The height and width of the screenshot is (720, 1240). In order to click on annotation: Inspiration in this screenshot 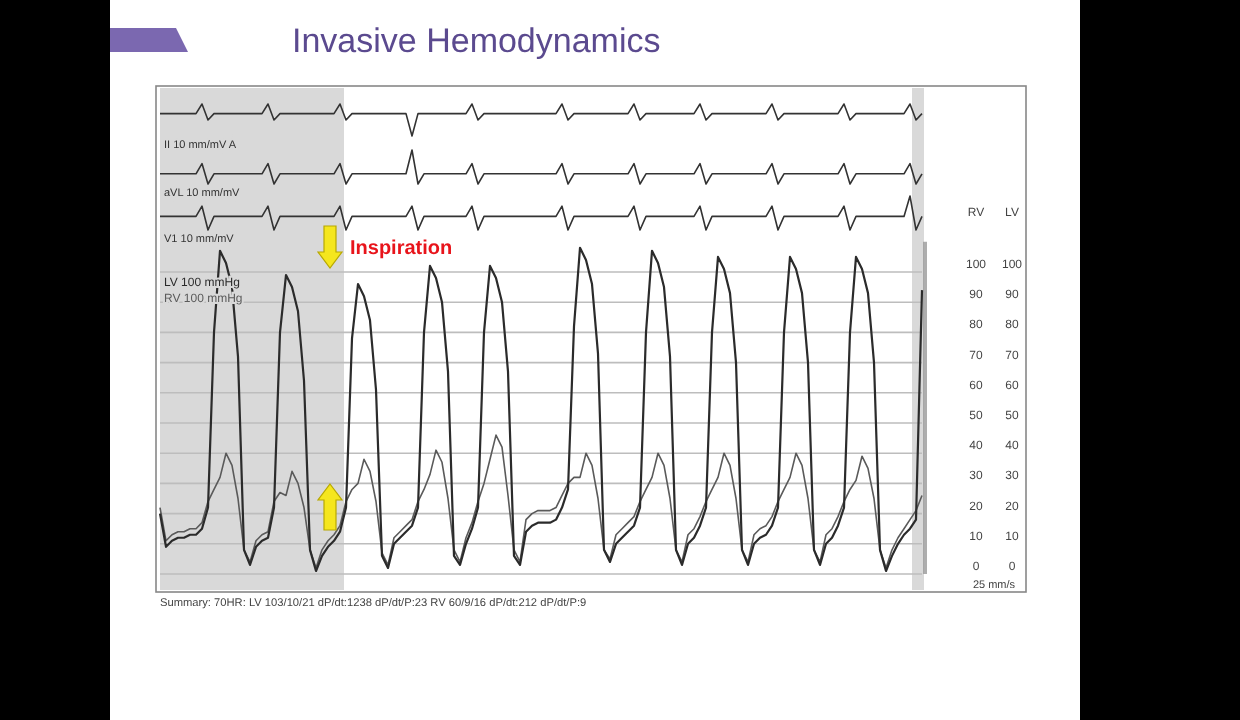, I will do `click(401, 249)`.